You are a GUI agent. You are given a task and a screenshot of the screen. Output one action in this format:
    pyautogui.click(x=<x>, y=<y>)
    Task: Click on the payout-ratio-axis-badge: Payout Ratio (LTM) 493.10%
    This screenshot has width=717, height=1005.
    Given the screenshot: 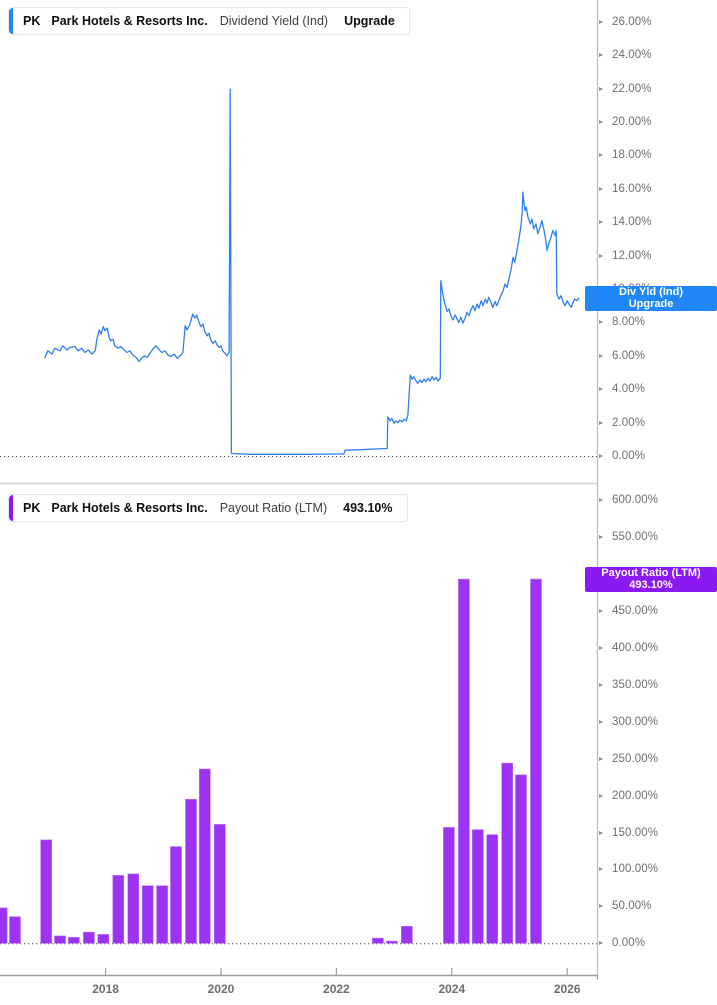 What is the action you would take?
    pyautogui.click(x=651, y=579)
    